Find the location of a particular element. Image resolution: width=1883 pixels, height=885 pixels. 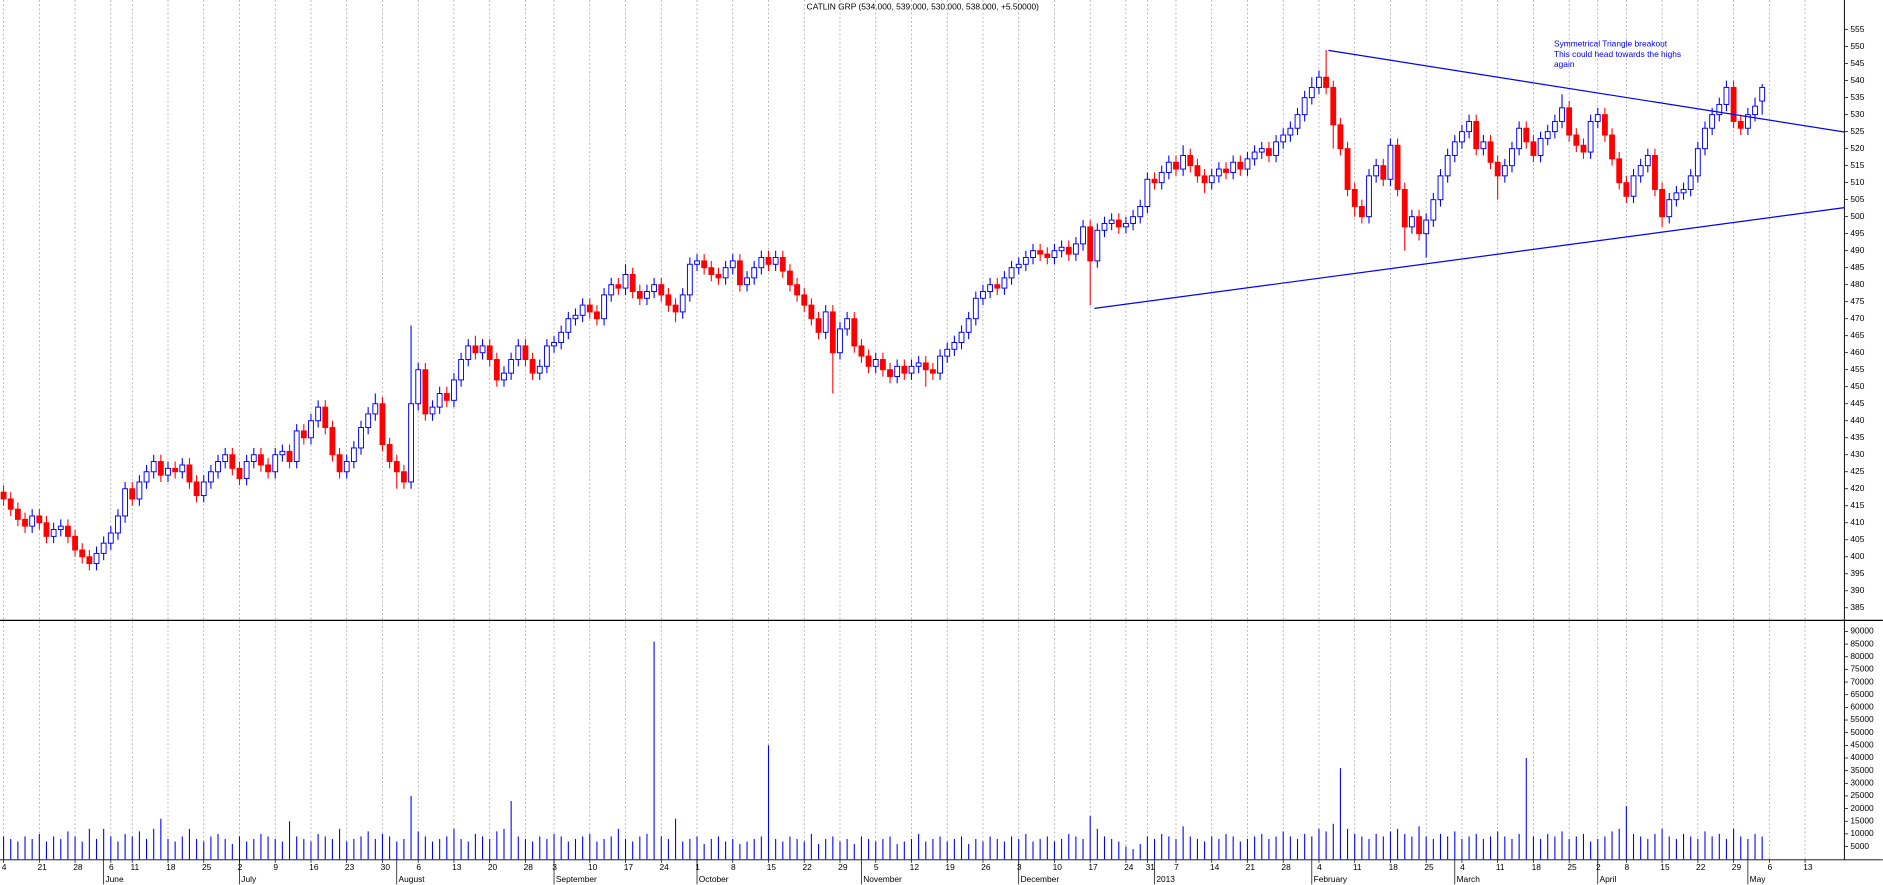

x-tick-label: 3 is located at coordinates (1019, 867).